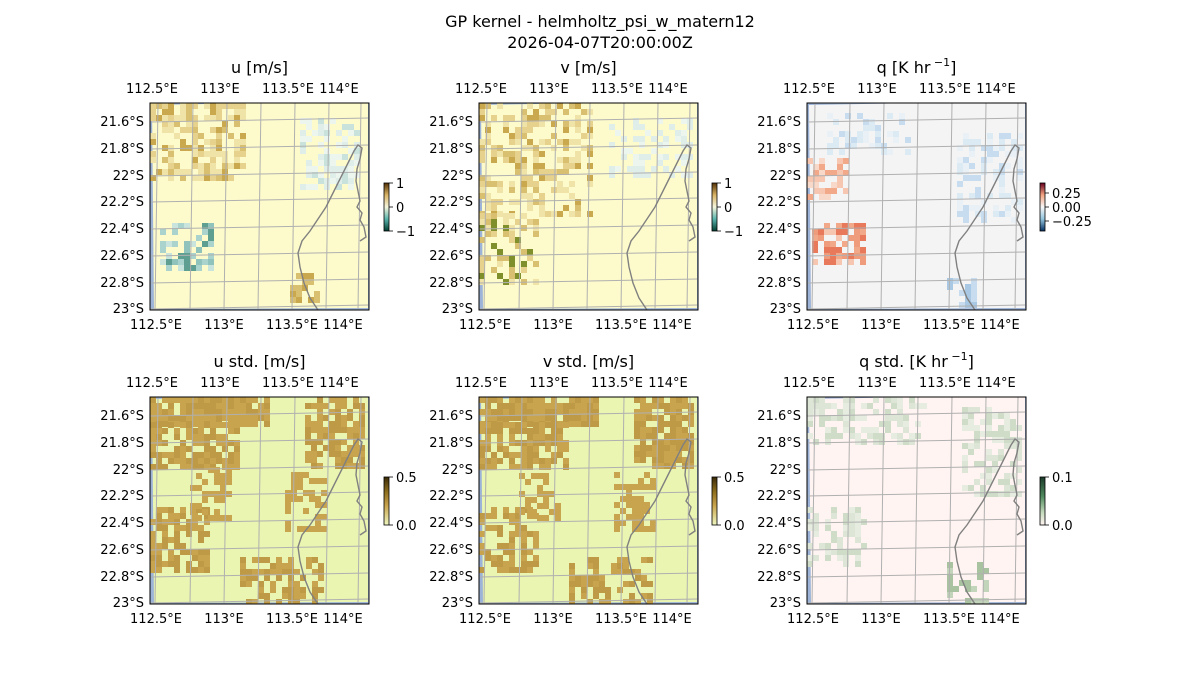 This screenshot has width=1200, height=700. I want to click on lat-tick-label: 22.8°S, so click(779, 283).